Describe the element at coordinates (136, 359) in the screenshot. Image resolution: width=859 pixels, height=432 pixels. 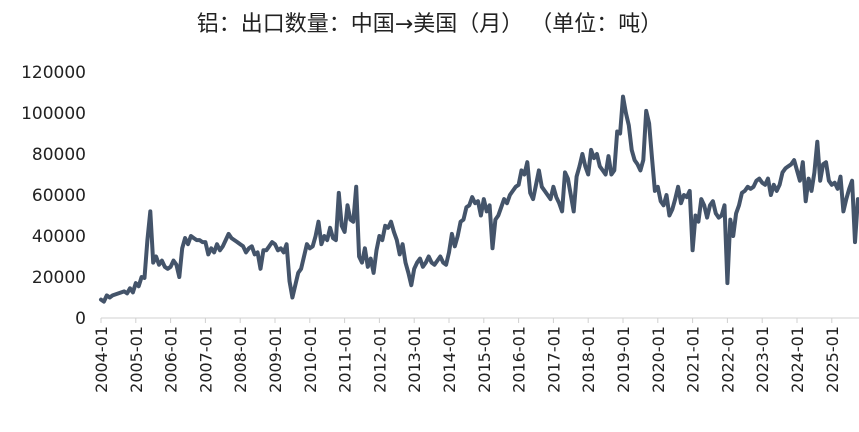
I see `x-tick-label: 2005-01` at that location.